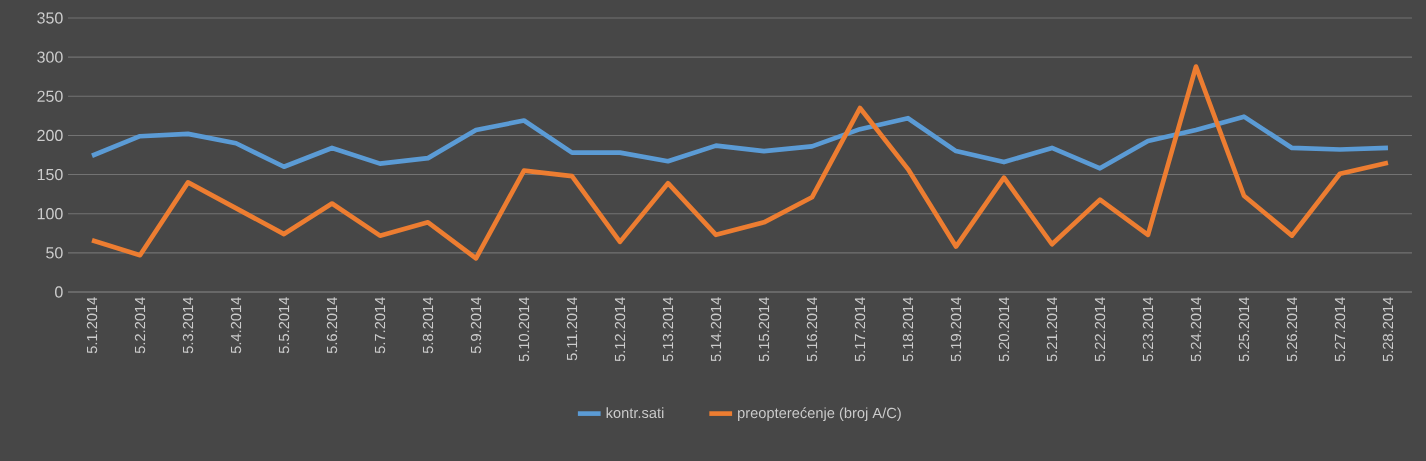  Describe the element at coordinates (740, 142) in the screenshot. I see `line-series` at that location.